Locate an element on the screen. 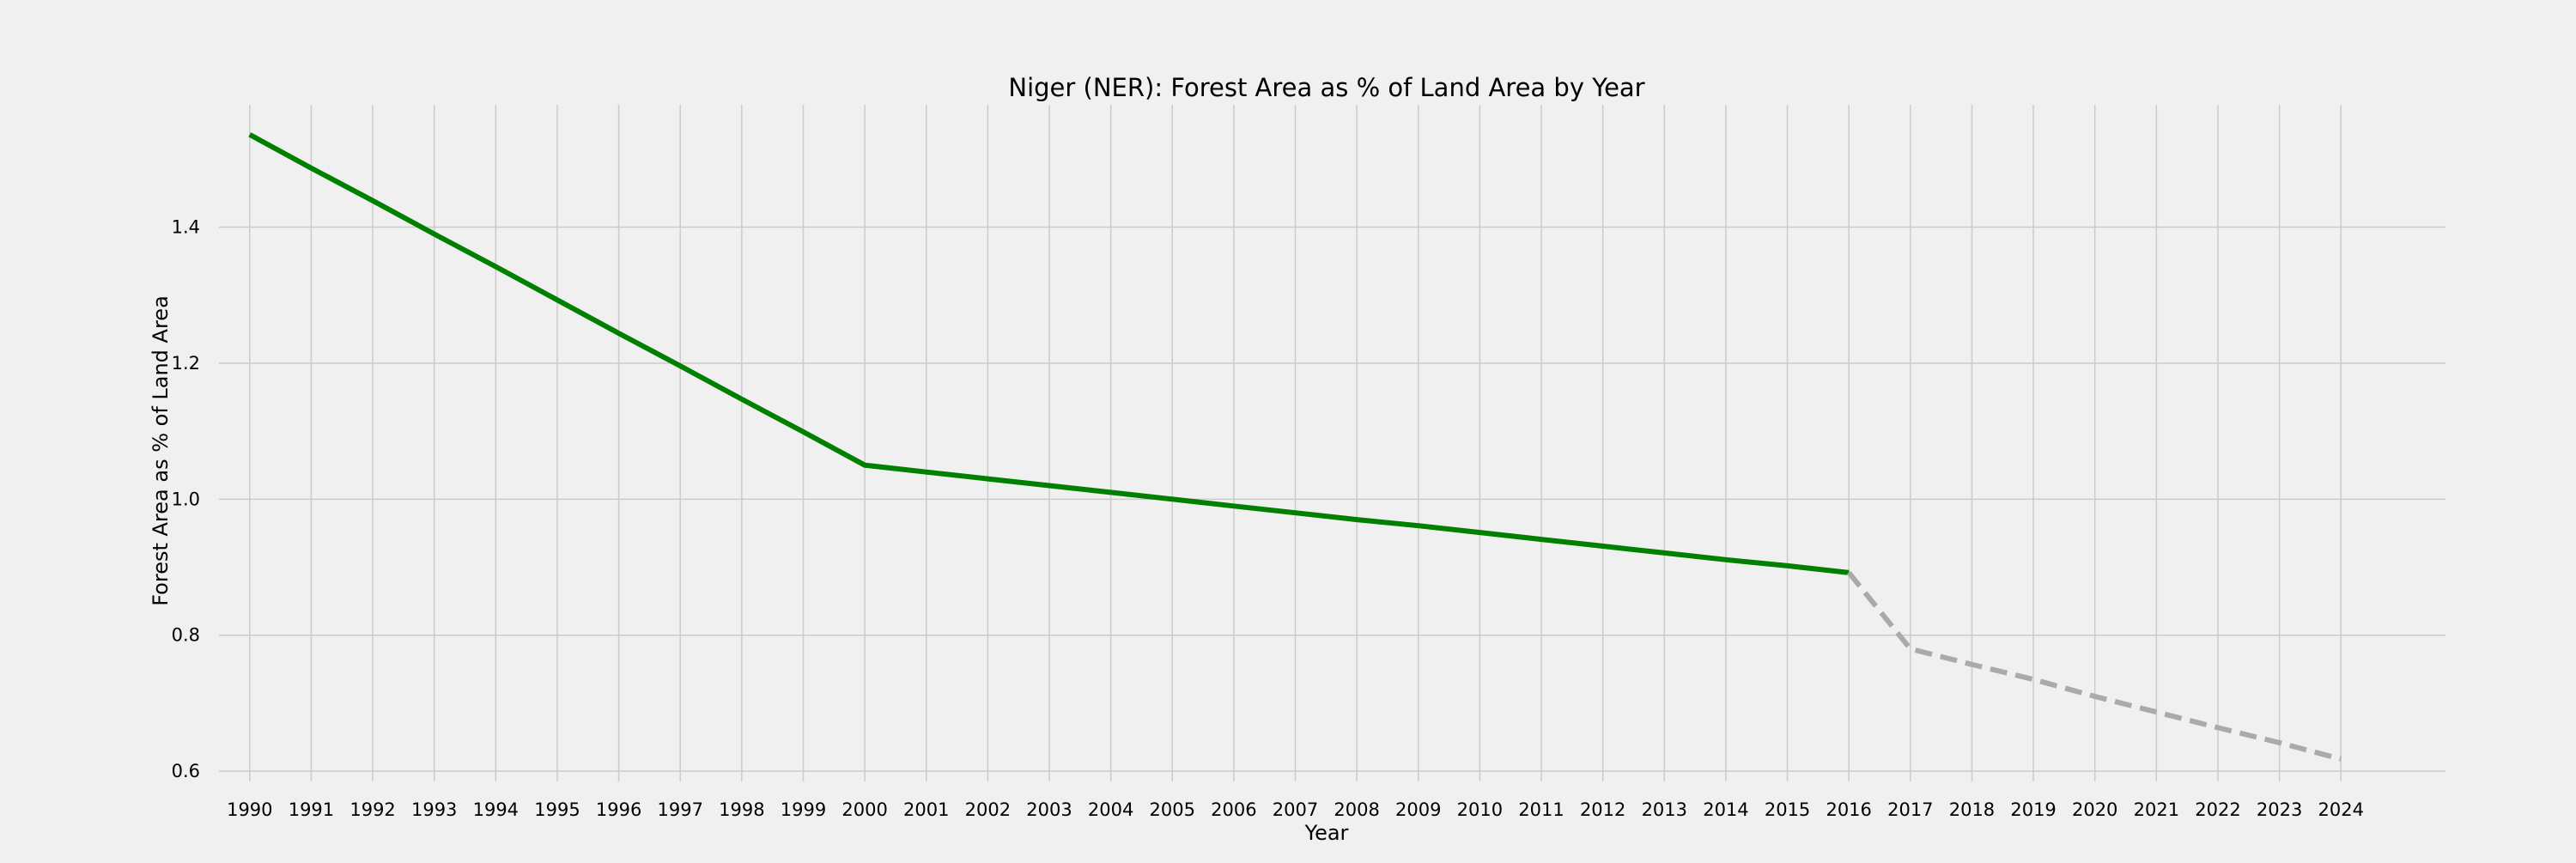  x-tick-label-2004: 2004 is located at coordinates (1111, 810).